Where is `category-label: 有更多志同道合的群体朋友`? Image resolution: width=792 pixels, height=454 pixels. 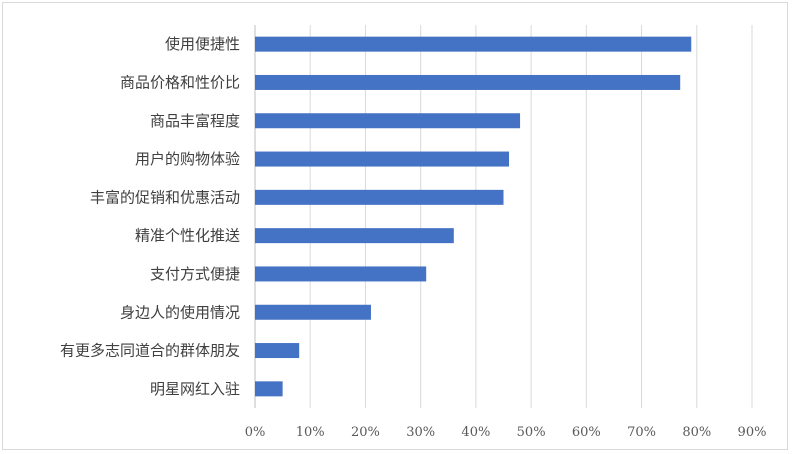 category-label: 有更多志同道合的群体朋友 is located at coordinates (150, 351).